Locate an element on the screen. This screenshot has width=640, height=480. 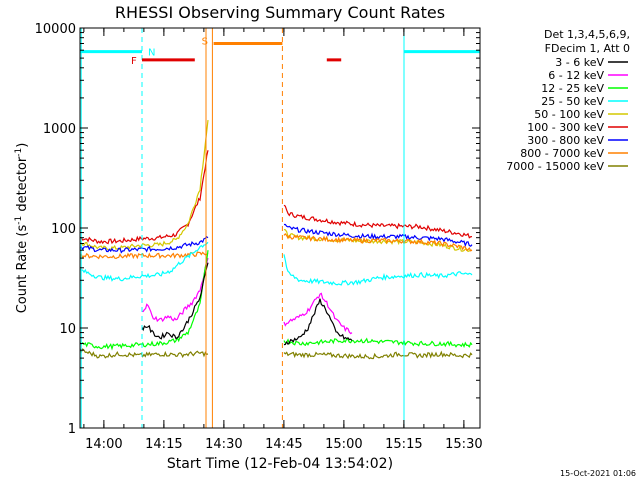
y-tick-label: 1000 is located at coordinates (59, 129).